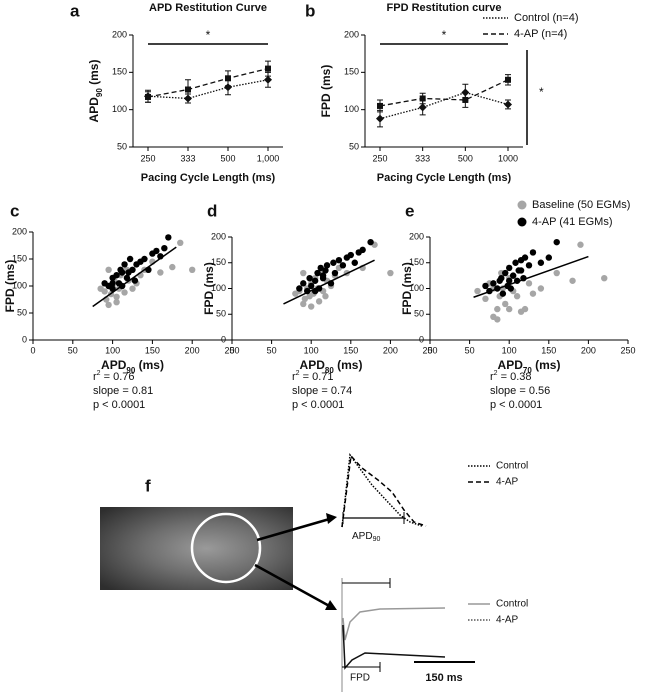 This screenshot has width=660, height=695. I want to click on y-tick-label: 100, so click(351, 109).